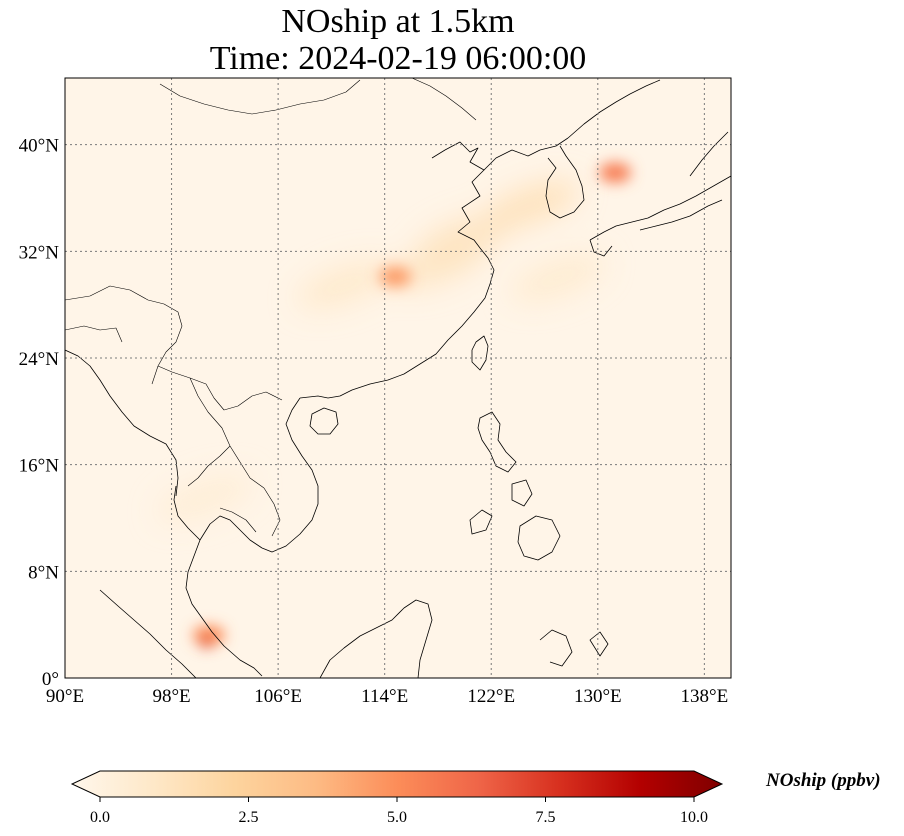  I want to click on lon-tick-label: 98°E, so click(171, 696).